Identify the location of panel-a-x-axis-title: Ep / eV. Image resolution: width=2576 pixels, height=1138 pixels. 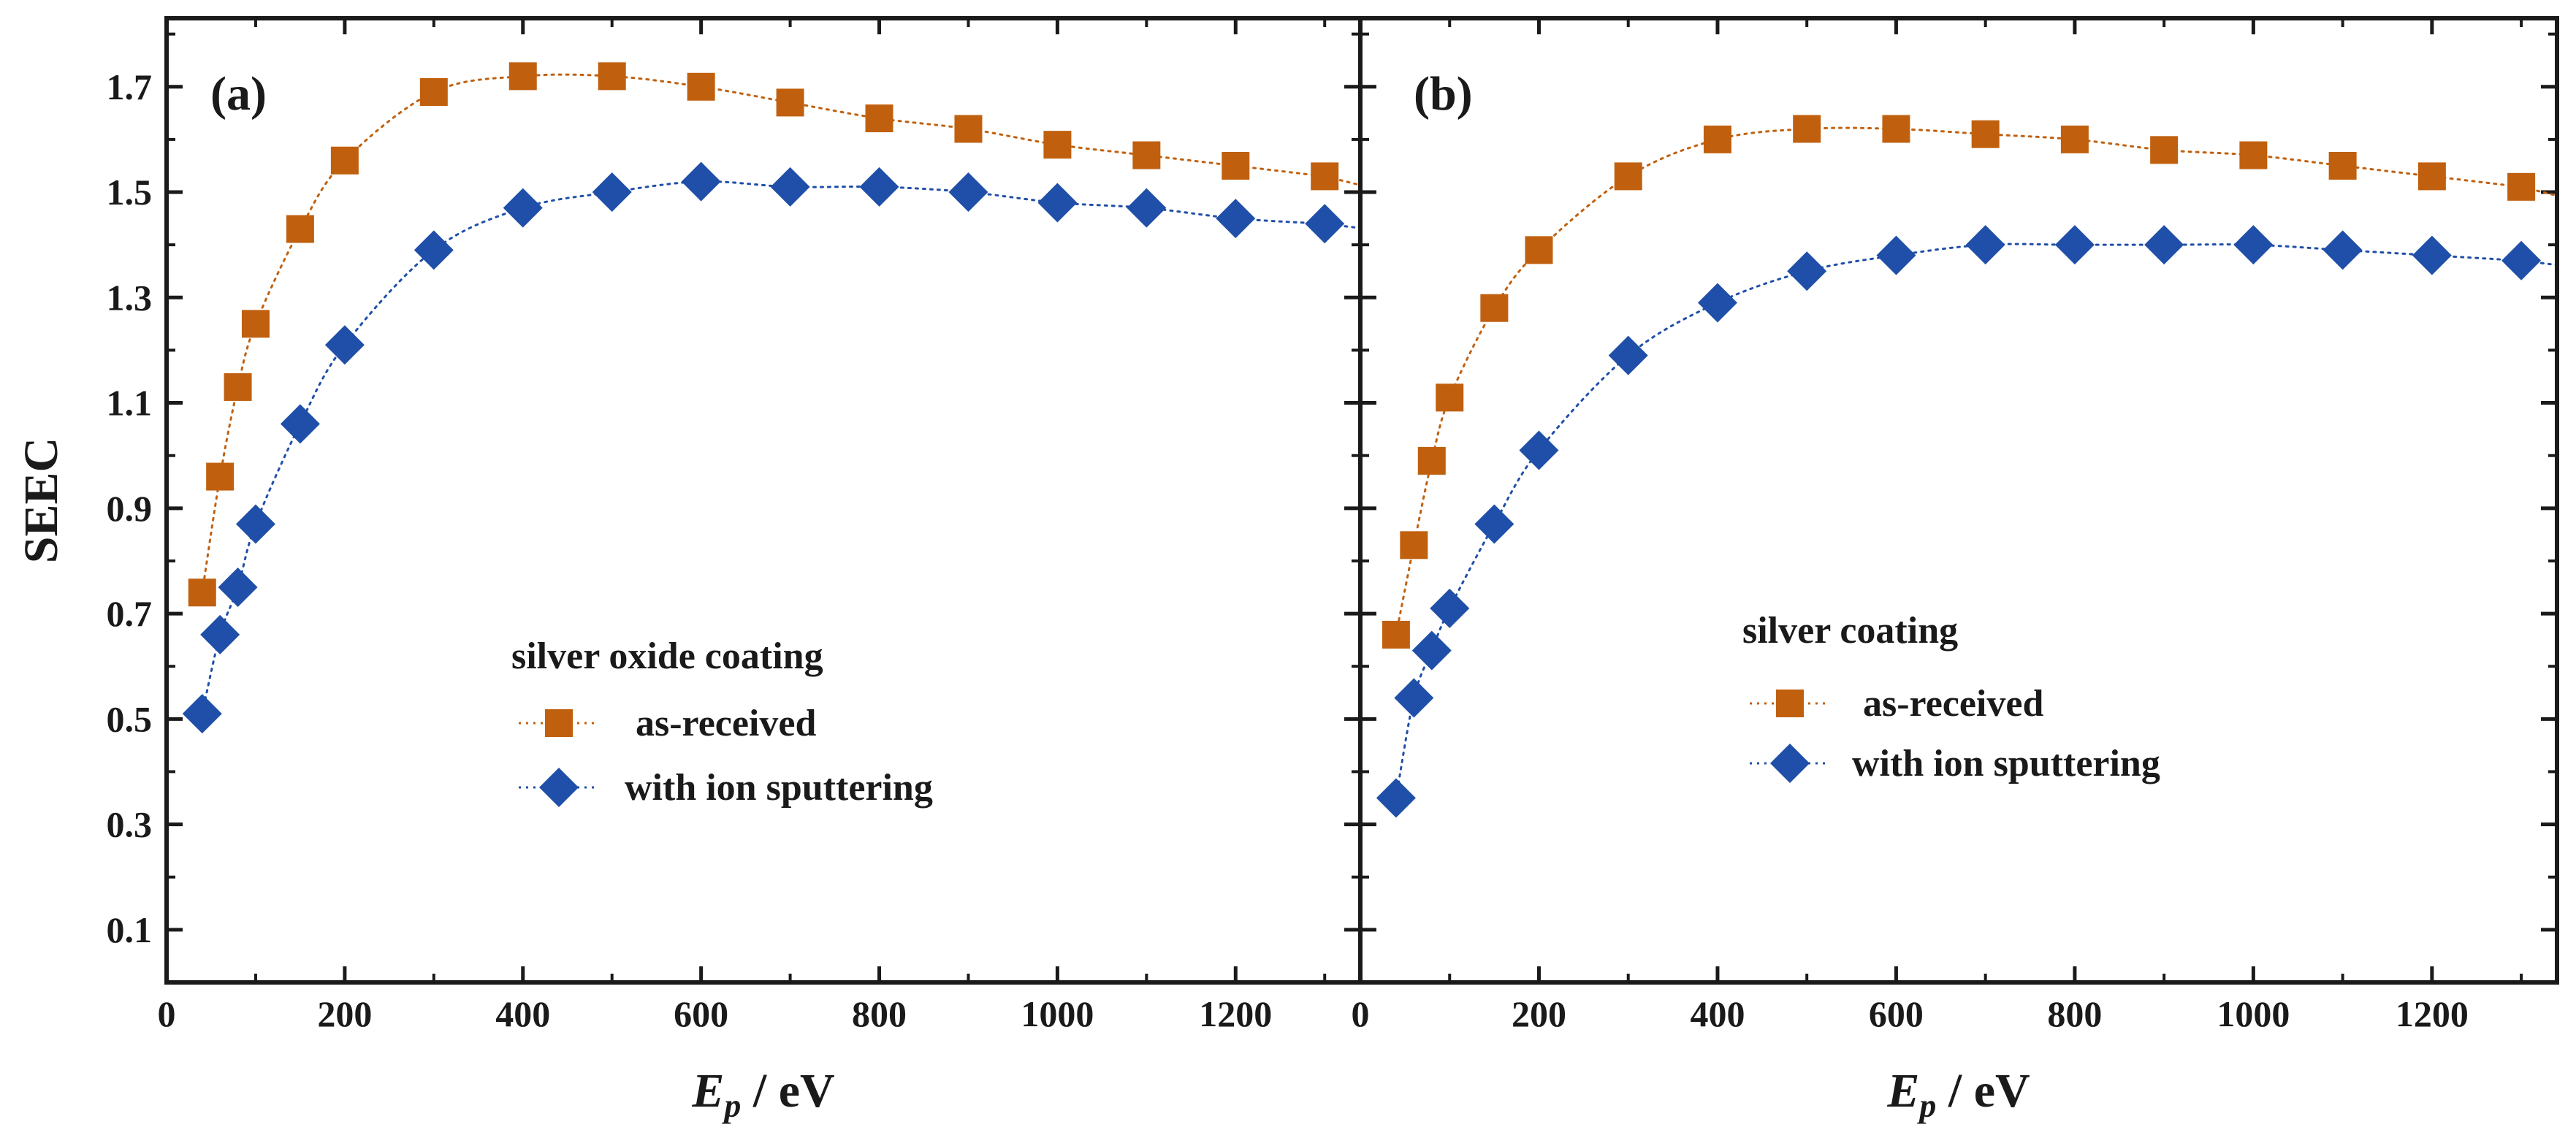
(762, 1094).